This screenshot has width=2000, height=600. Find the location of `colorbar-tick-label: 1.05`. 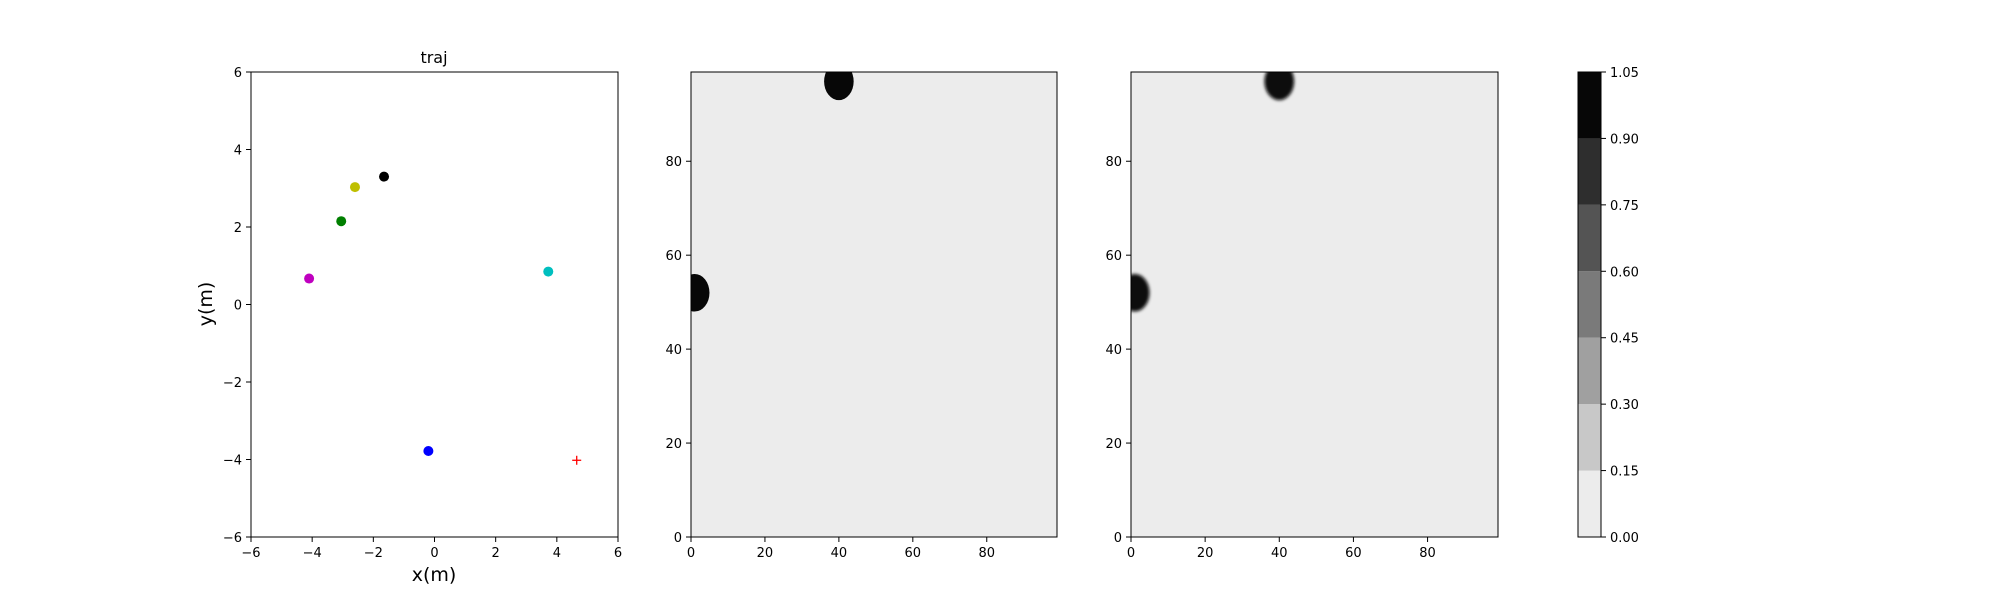

colorbar-tick-label: 1.05 is located at coordinates (1624, 73).